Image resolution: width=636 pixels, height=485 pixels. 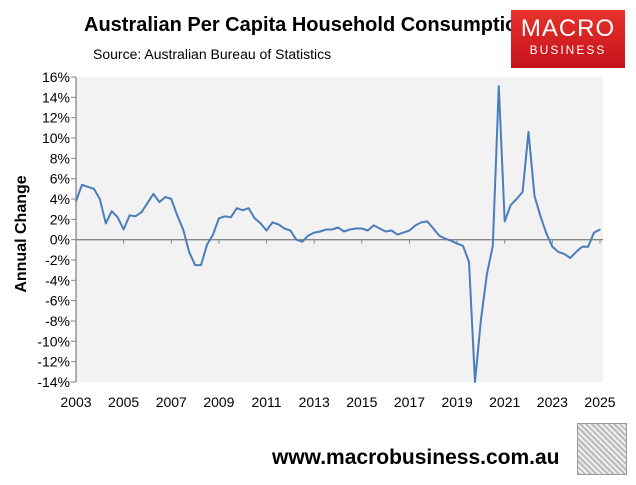 I want to click on wolf-image, so click(x=602, y=449).